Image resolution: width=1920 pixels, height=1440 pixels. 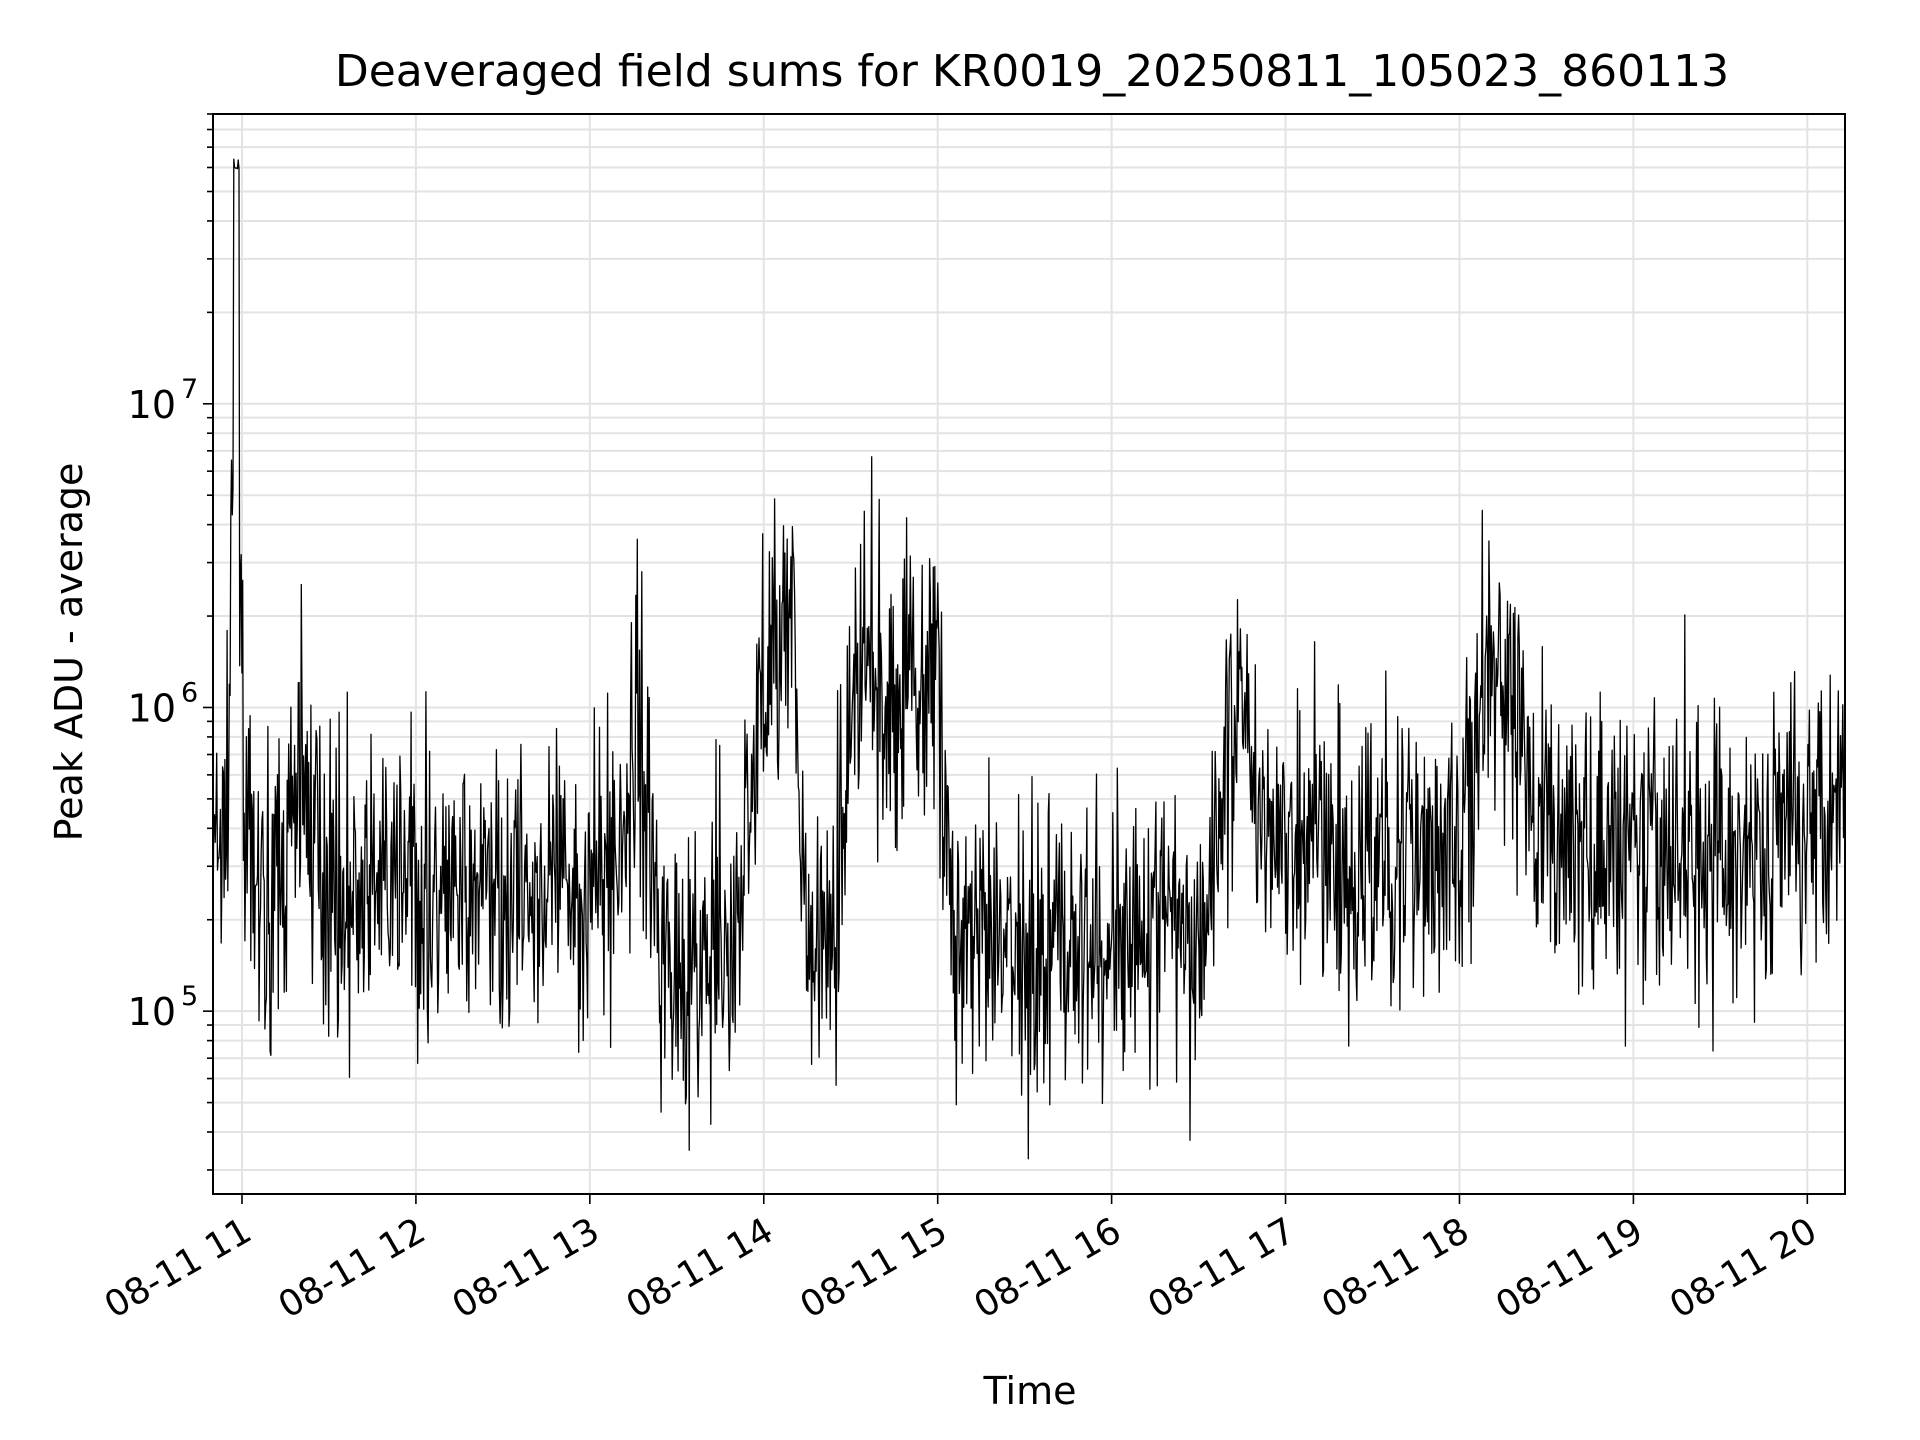 I want to click on y-axis-label: Peak ADU - average, so click(x=69, y=652).